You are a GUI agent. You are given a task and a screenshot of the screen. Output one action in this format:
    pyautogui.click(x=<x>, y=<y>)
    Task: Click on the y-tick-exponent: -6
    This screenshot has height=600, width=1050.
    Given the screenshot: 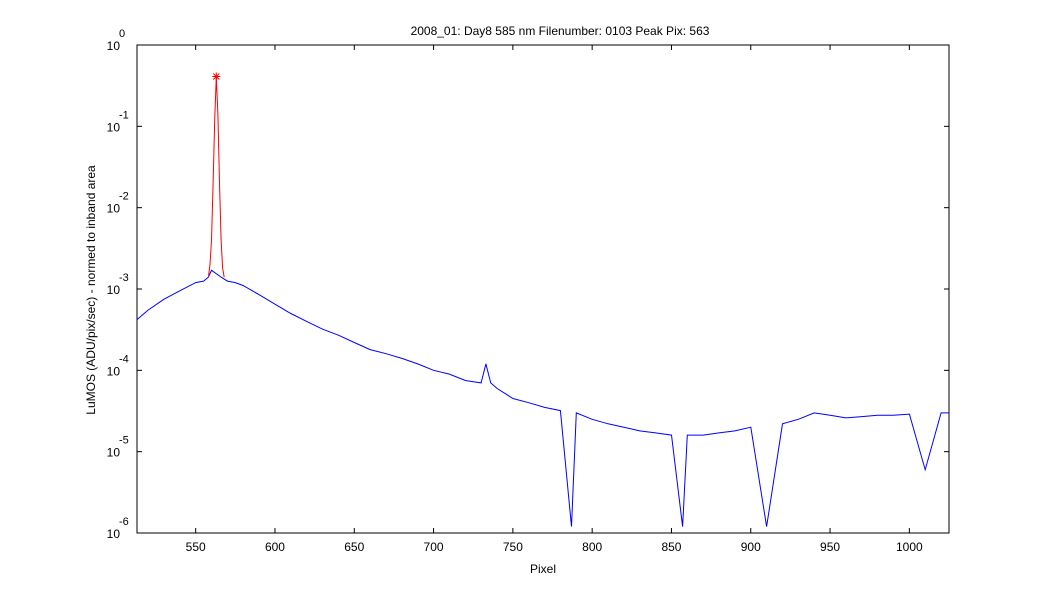 What is the action you would take?
    pyautogui.click(x=124, y=522)
    